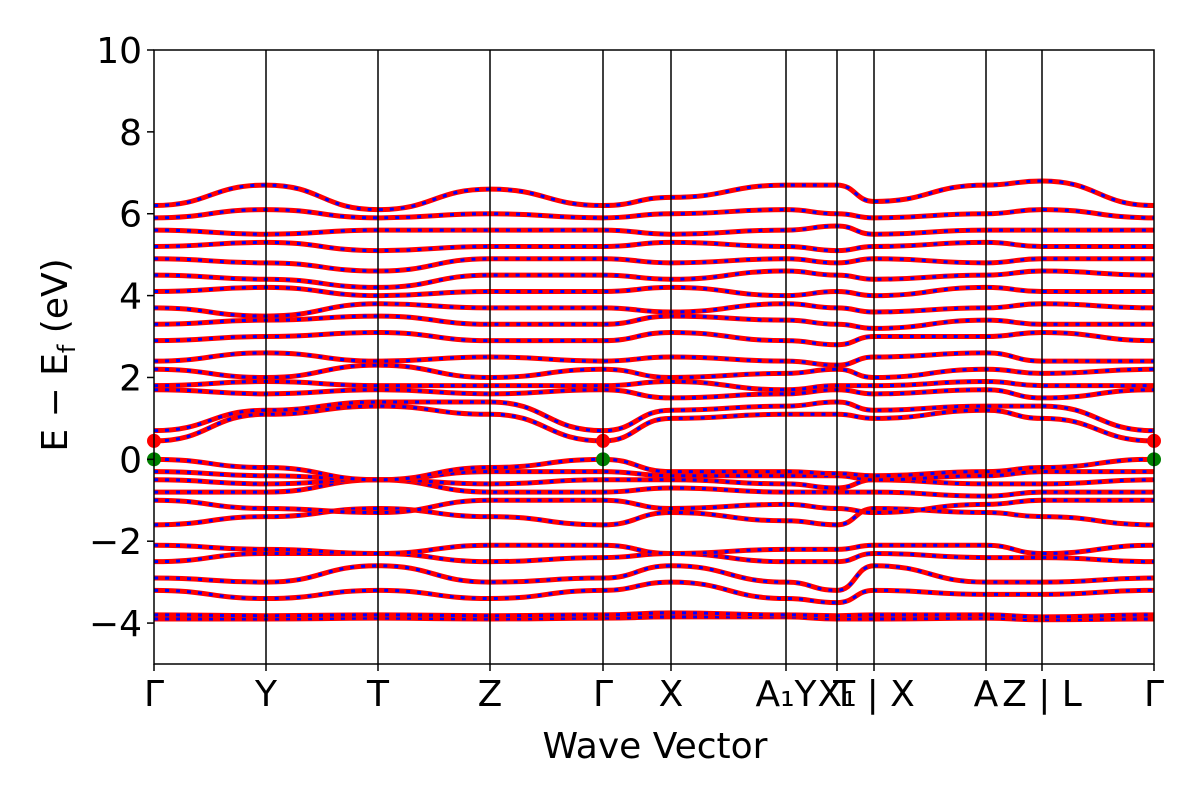 Image resolution: width=1200 pixels, height=800 pixels. I want to click on band-18-spin-up, so click(654, 338).